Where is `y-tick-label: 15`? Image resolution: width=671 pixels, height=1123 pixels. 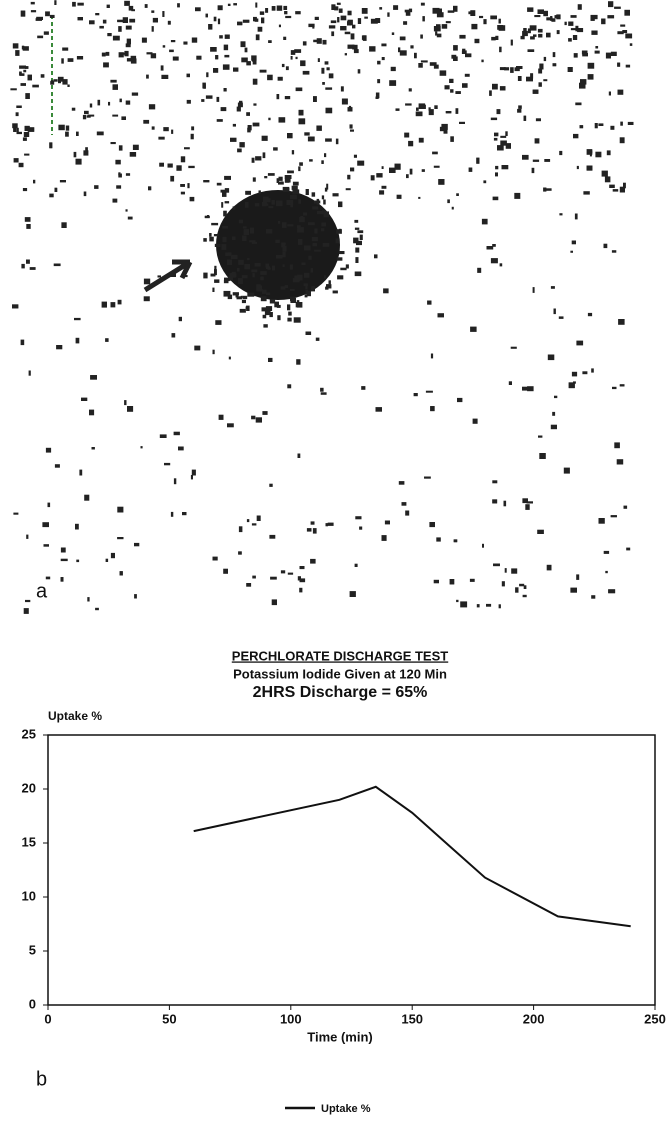 y-tick-label: 15 is located at coordinates (29, 841).